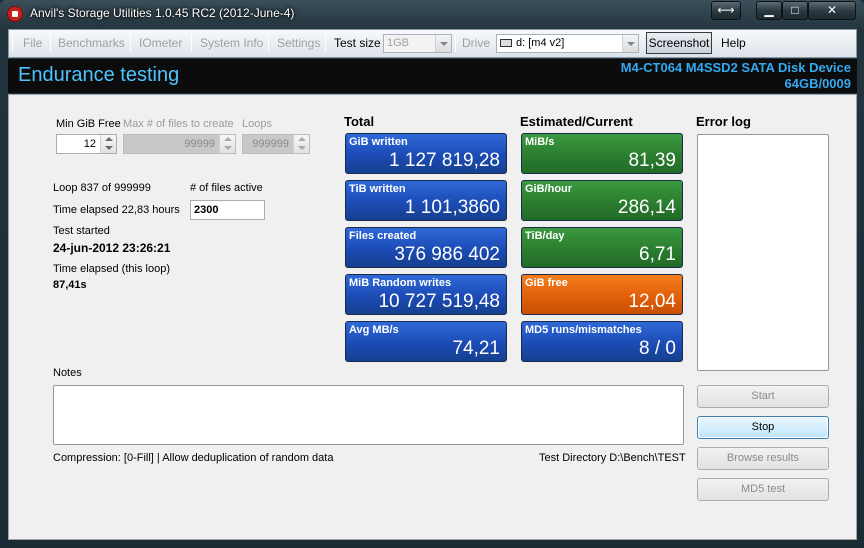  Describe the element at coordinates (232, 43) in the screenshot. I see `menu-system-info: System Info` at that location.